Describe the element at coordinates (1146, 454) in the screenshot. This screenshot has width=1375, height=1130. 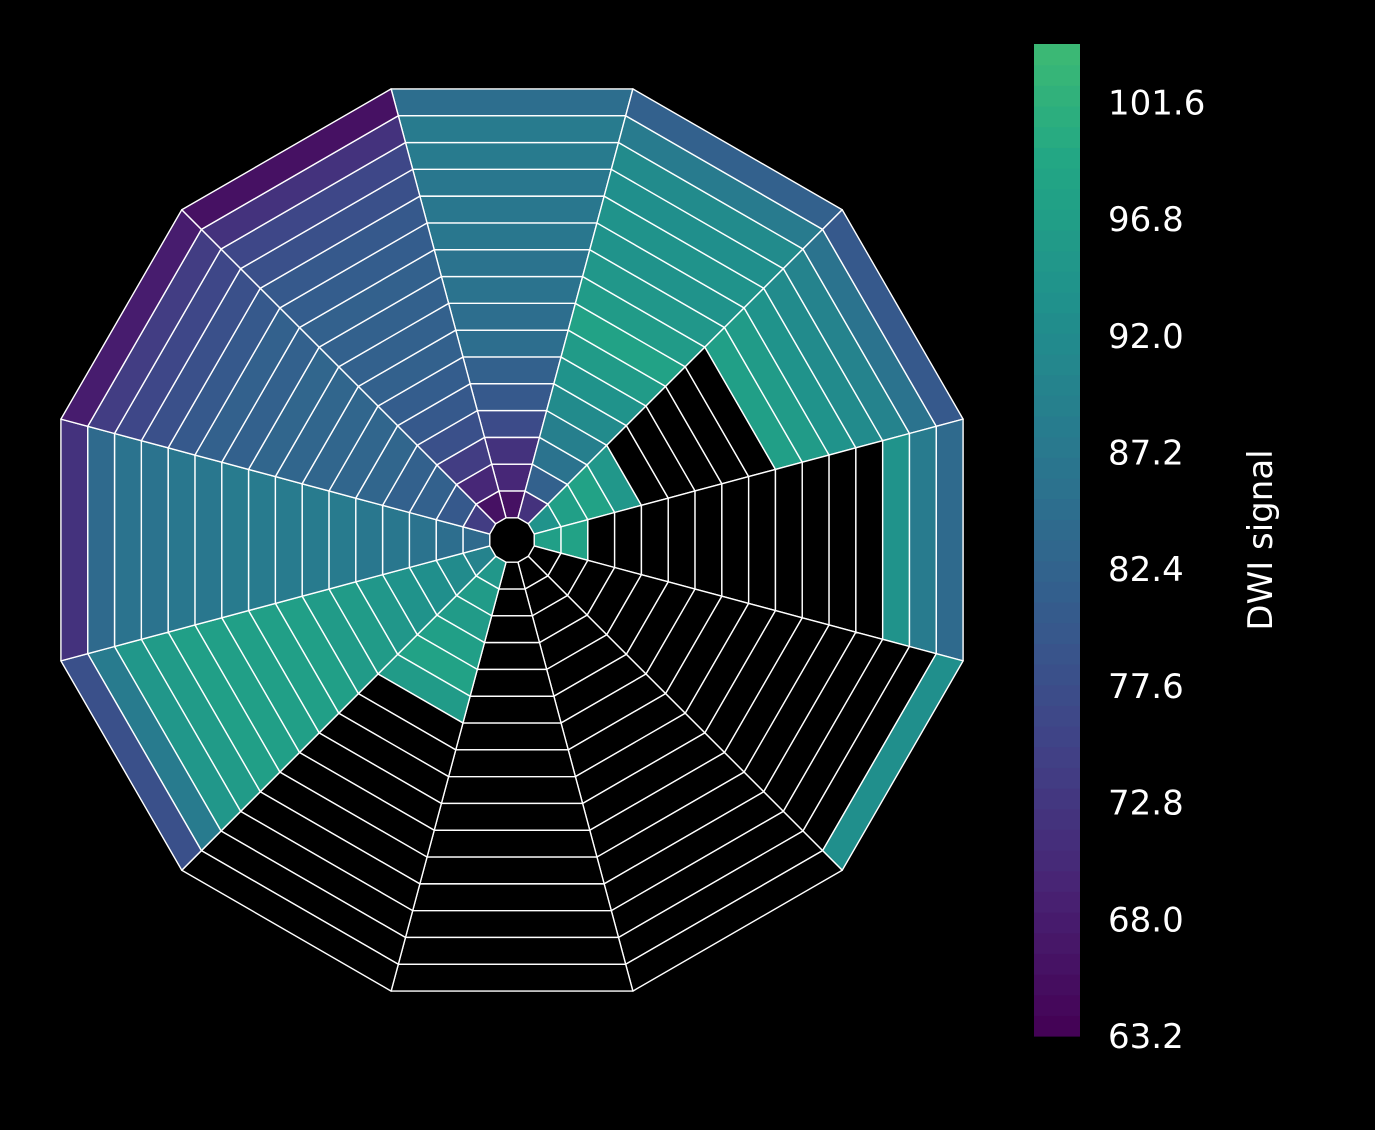
I see `colorbar-tick-label: 87.2` at that location.